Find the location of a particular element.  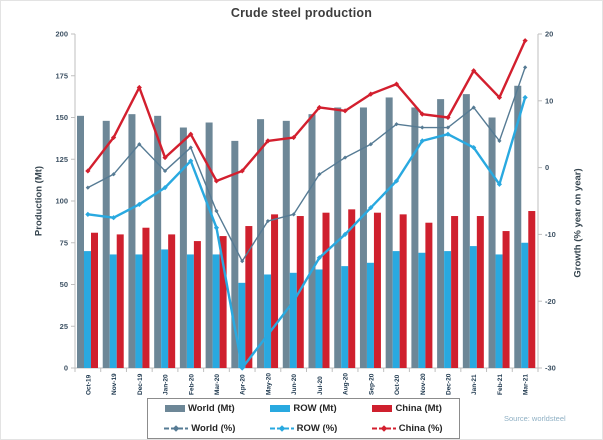

left-tick-label: 100 is located at coordinates (61, 201).